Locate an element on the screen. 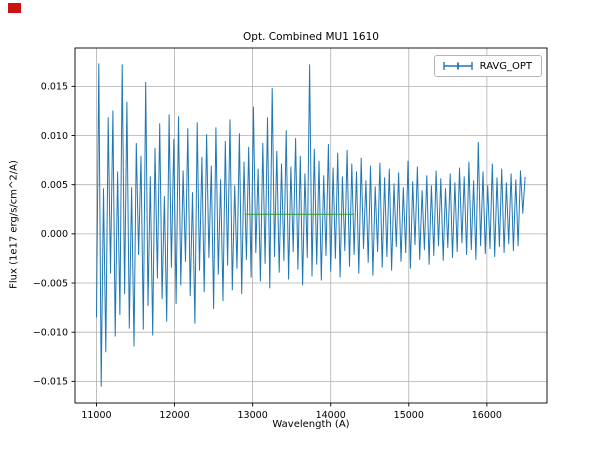 This screenshot has width=600, height=450. y-tick-label: 0.015 is located at coordinates (54, 87).